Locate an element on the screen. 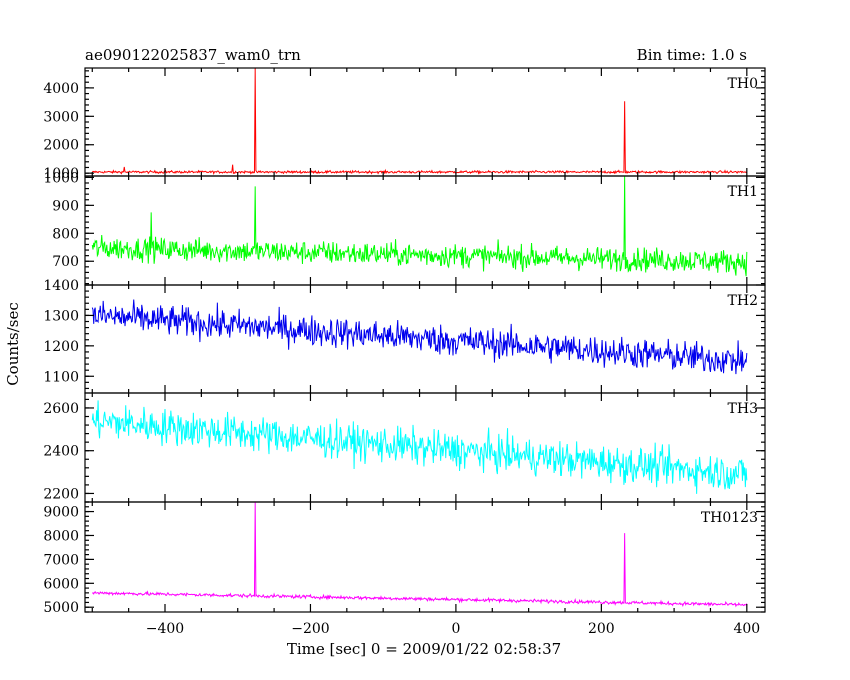 The height and width of the screenshot is (680, 850). y-tick-label: 8000 is located at coordinates (61, 536).